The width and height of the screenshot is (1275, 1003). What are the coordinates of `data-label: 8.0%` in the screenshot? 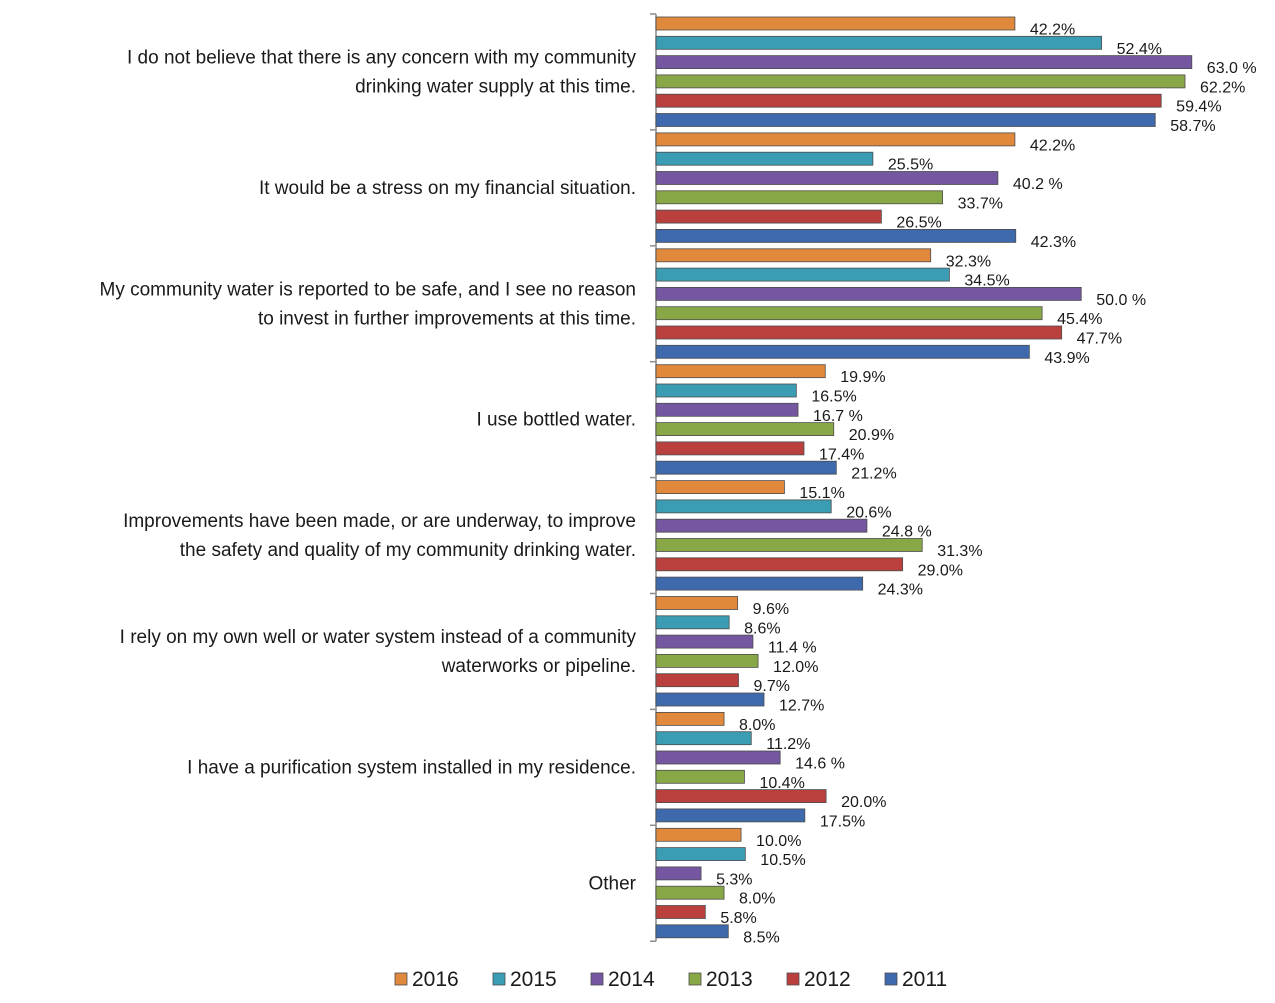 It's located at (757, 725).